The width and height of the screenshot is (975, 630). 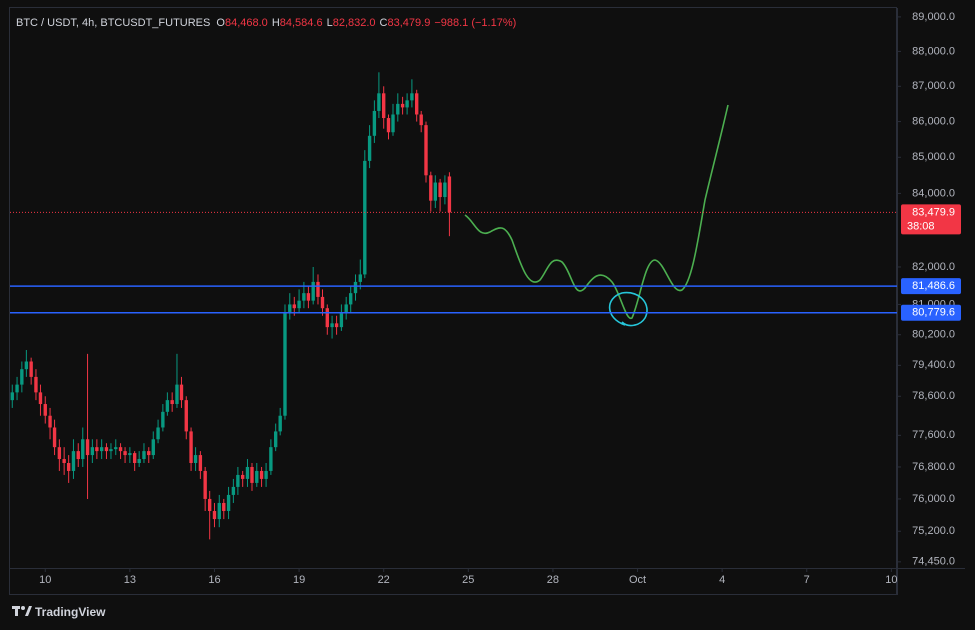 I want to click on y-tick-label: 76,000.0, so click(x=933, y=499).